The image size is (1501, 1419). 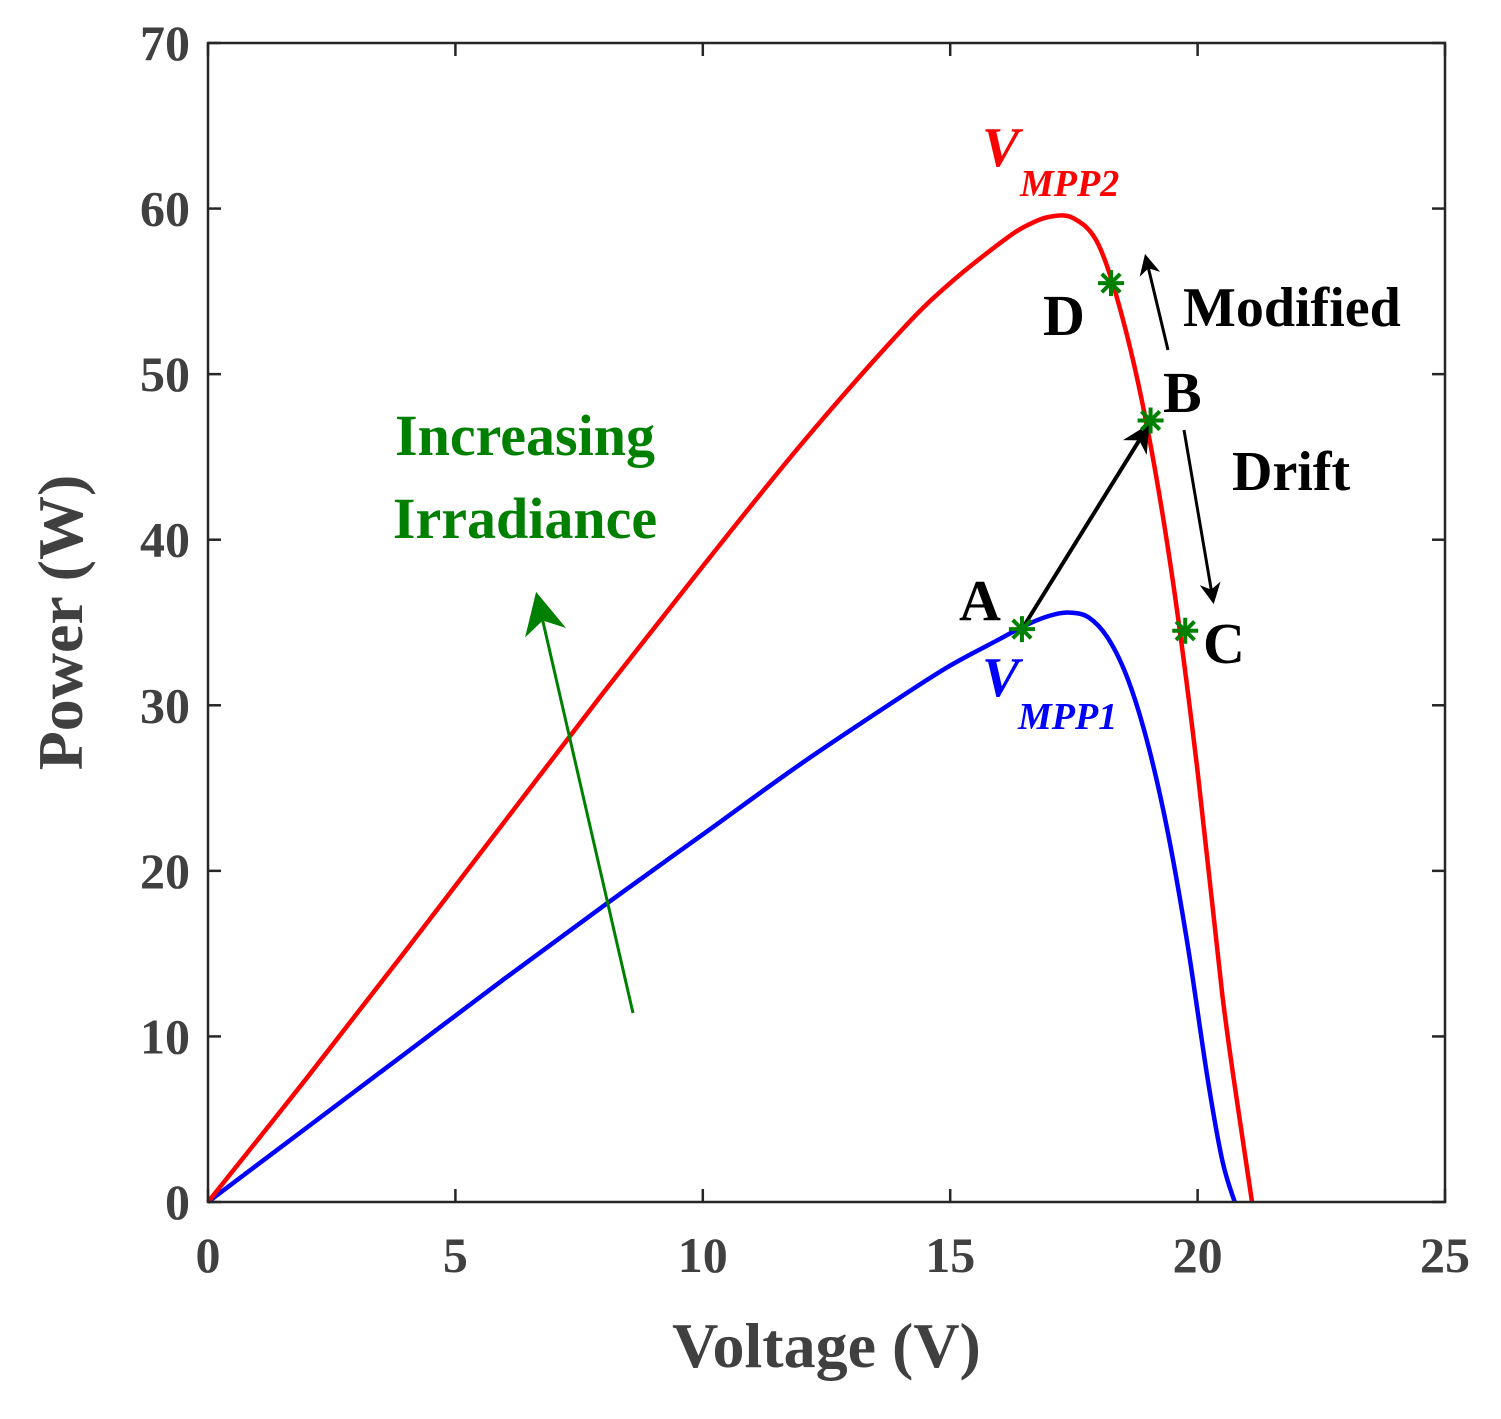 What do you see at coordinates (1064, 315) in the screenshot?
I see `point-label-d: D` at bounding box center [1064, 315].